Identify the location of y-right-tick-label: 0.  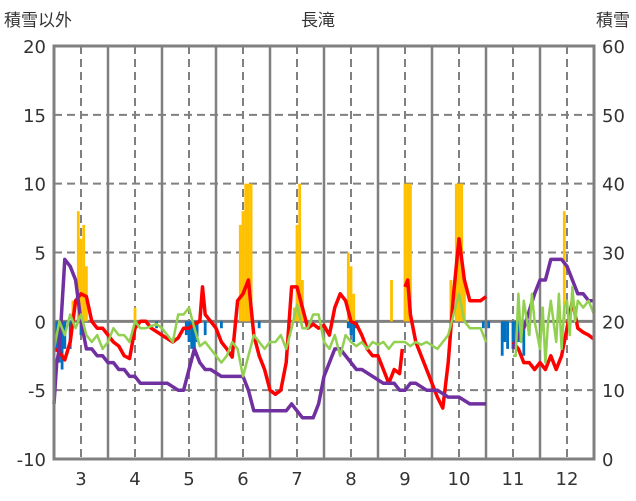
(607, 460).